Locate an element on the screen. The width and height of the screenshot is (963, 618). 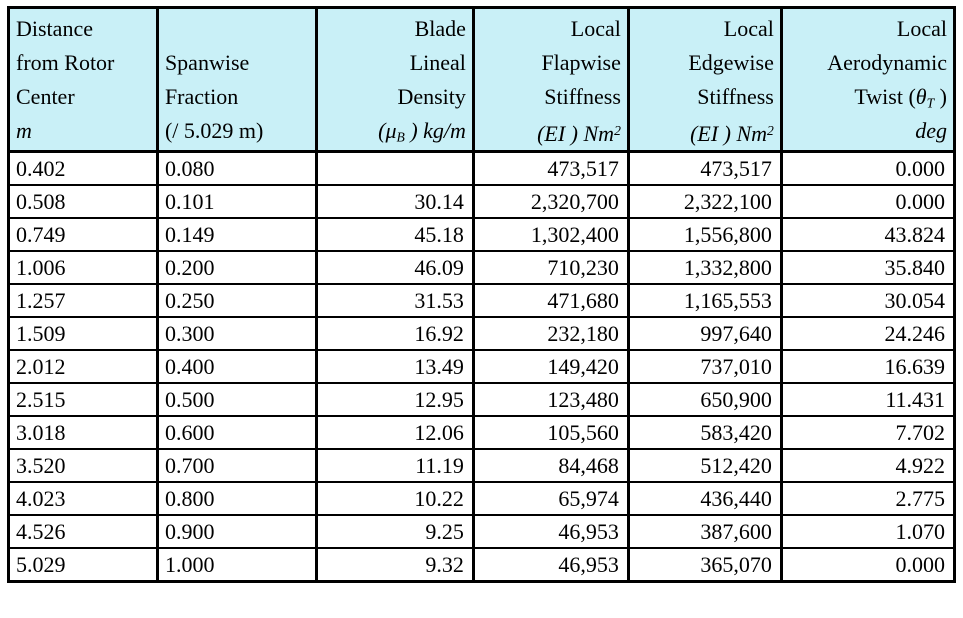
table-row: 1.257 0.250 31.53 471,680 1,165,553 30.054 is located at coordinates (482, 300).